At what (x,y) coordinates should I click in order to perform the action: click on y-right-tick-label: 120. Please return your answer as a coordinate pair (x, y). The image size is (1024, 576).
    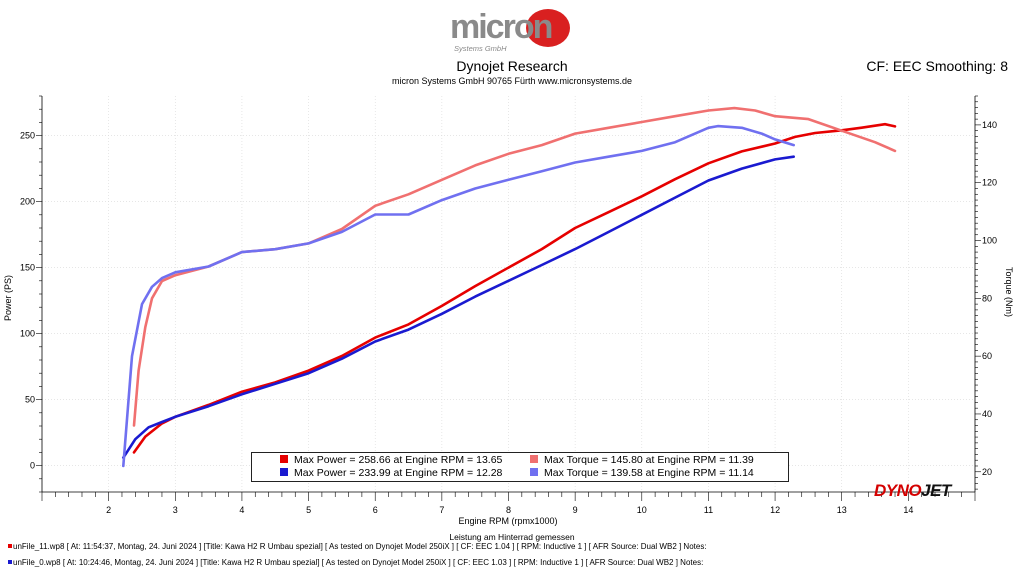
    Looking at the image, I should click on (989, 183).